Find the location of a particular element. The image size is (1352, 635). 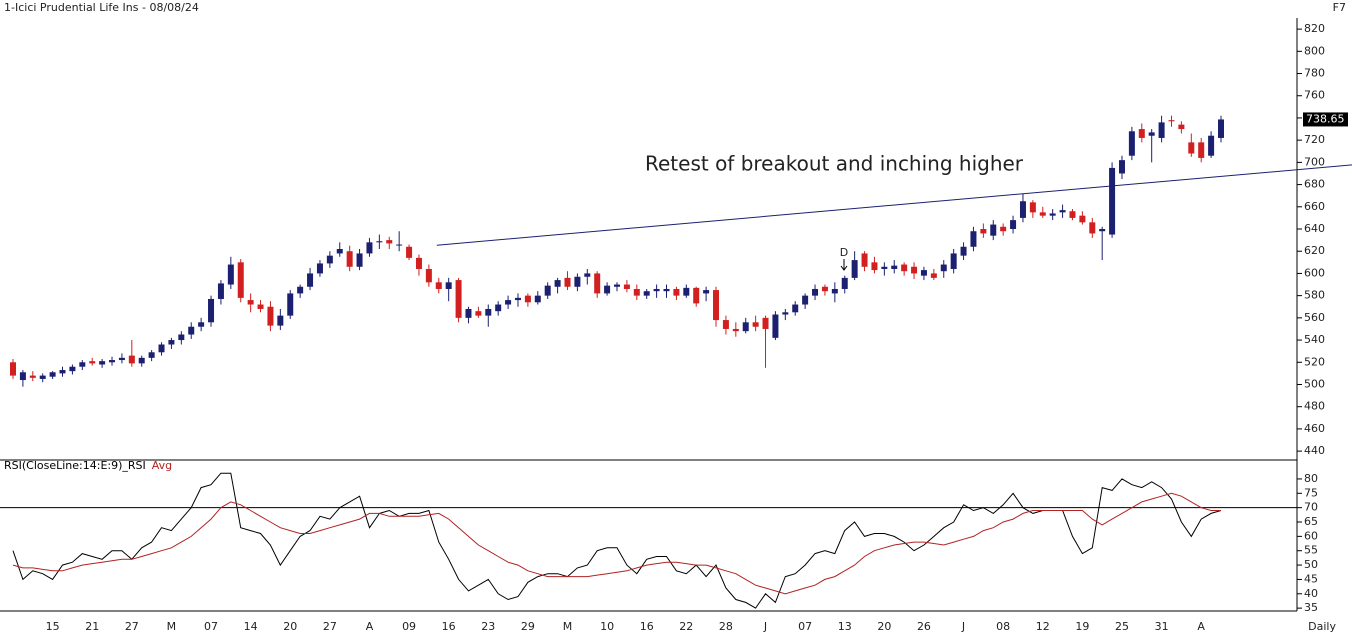

legend-entry: Avg is located at coordinates (162, 465).